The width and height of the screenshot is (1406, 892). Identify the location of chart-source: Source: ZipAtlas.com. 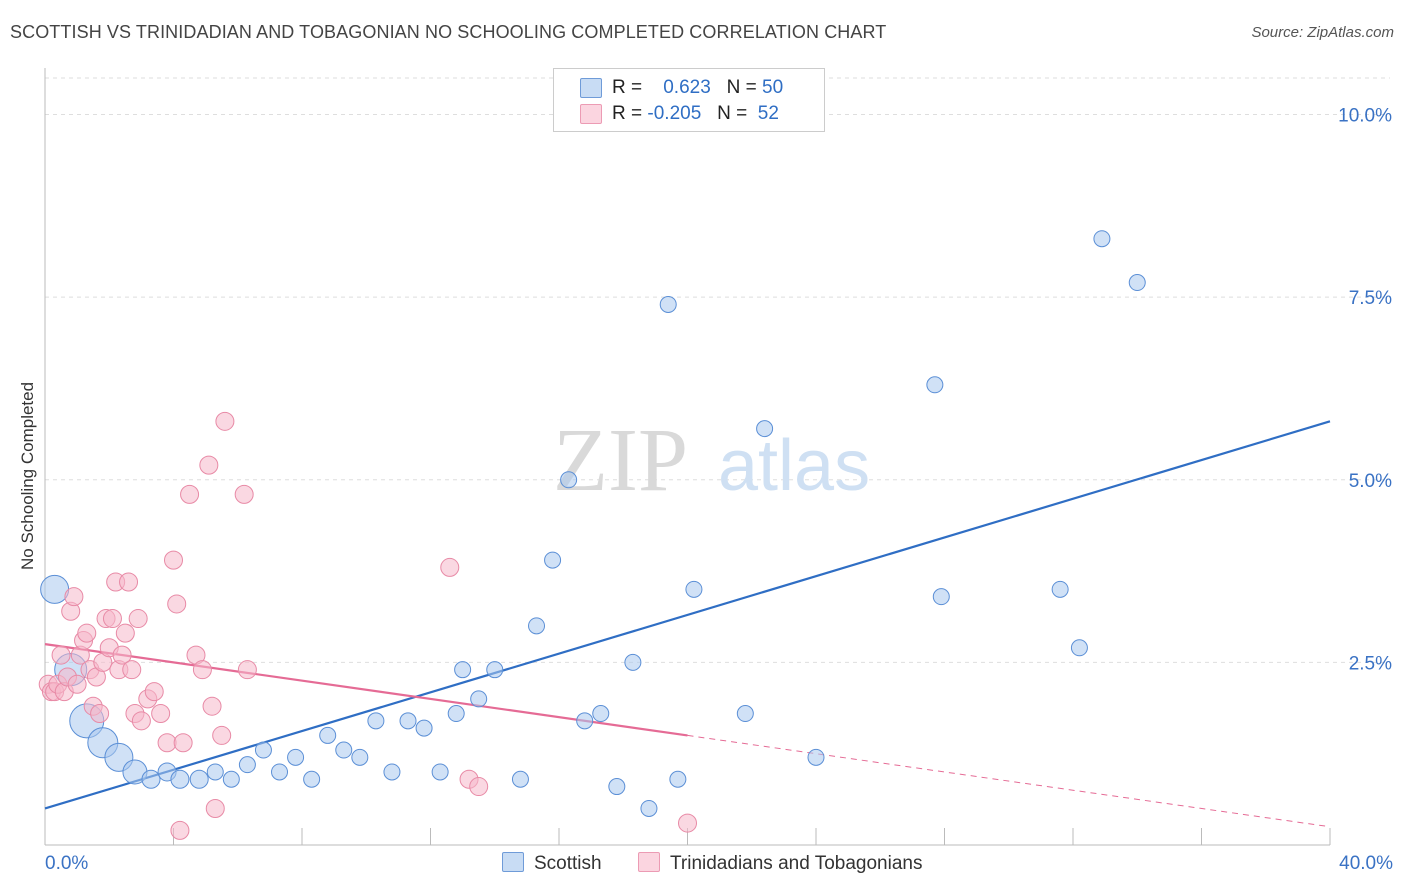
(1322, 32).